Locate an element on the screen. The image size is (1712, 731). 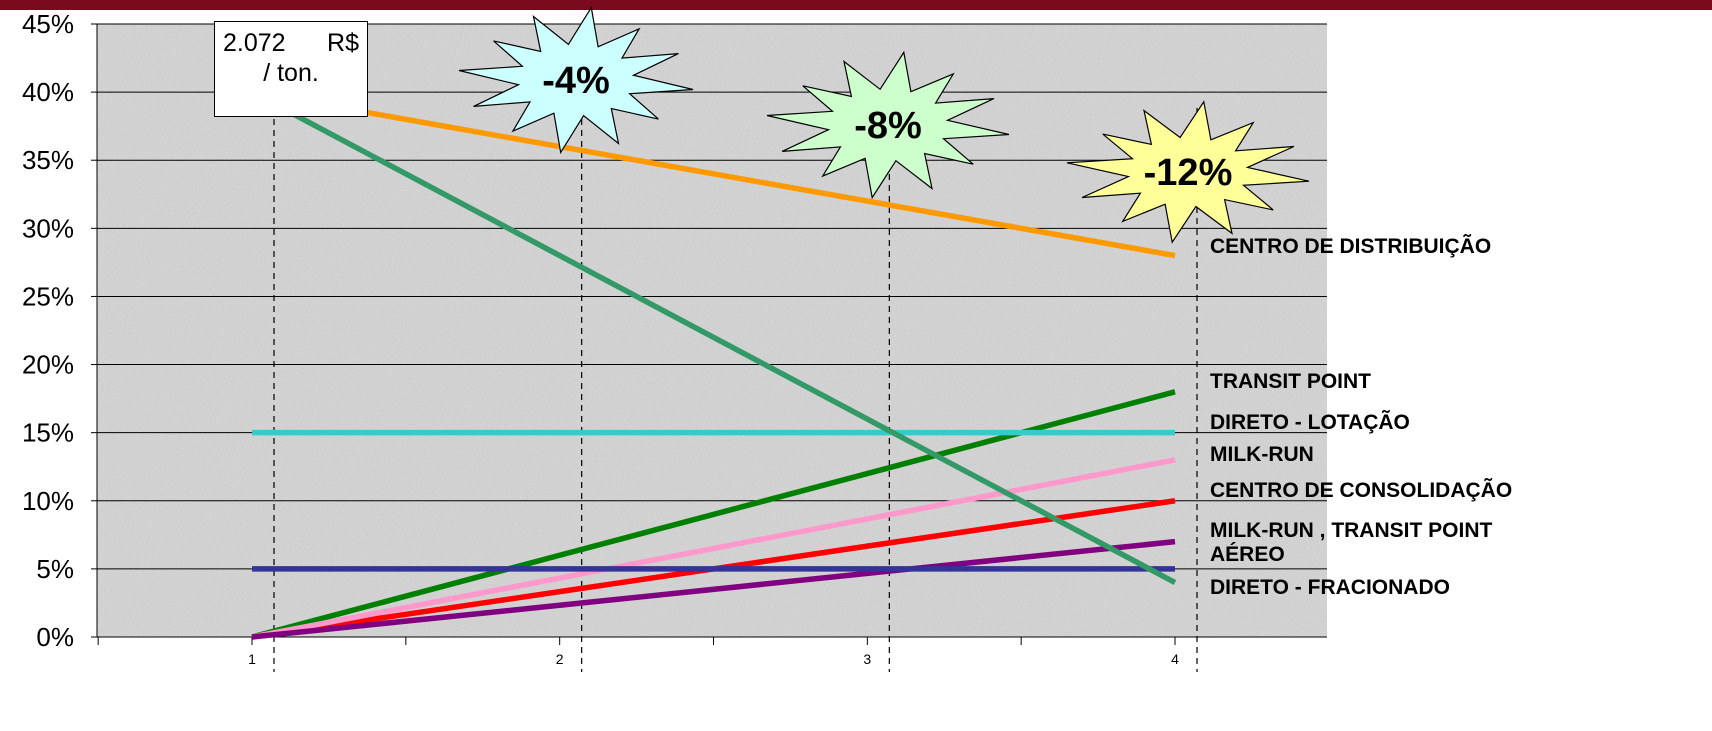
y-tick-label: 20% is located at coordinates (48, 365).